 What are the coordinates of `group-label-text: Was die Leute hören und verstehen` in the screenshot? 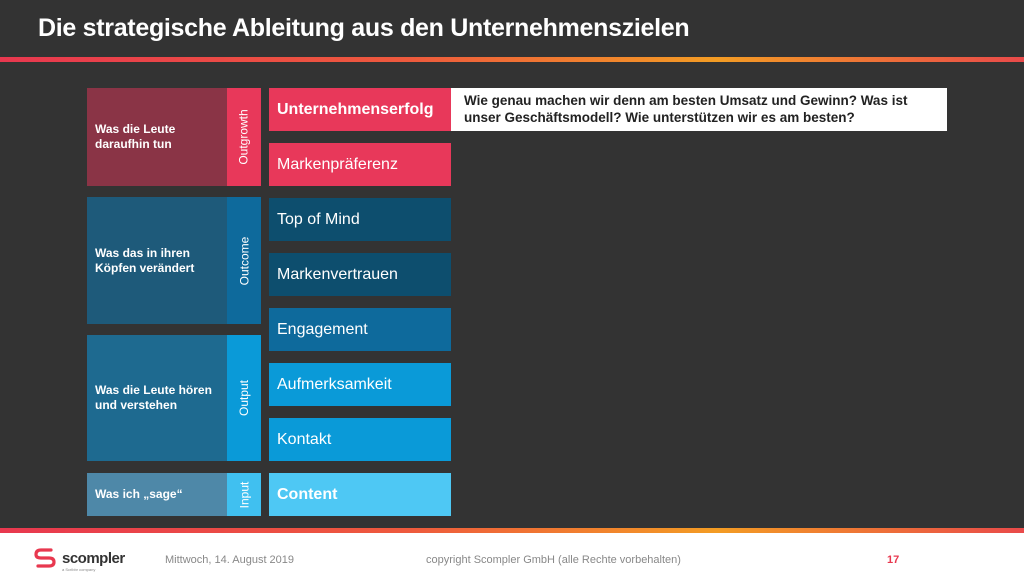 It's located at (153, 397).